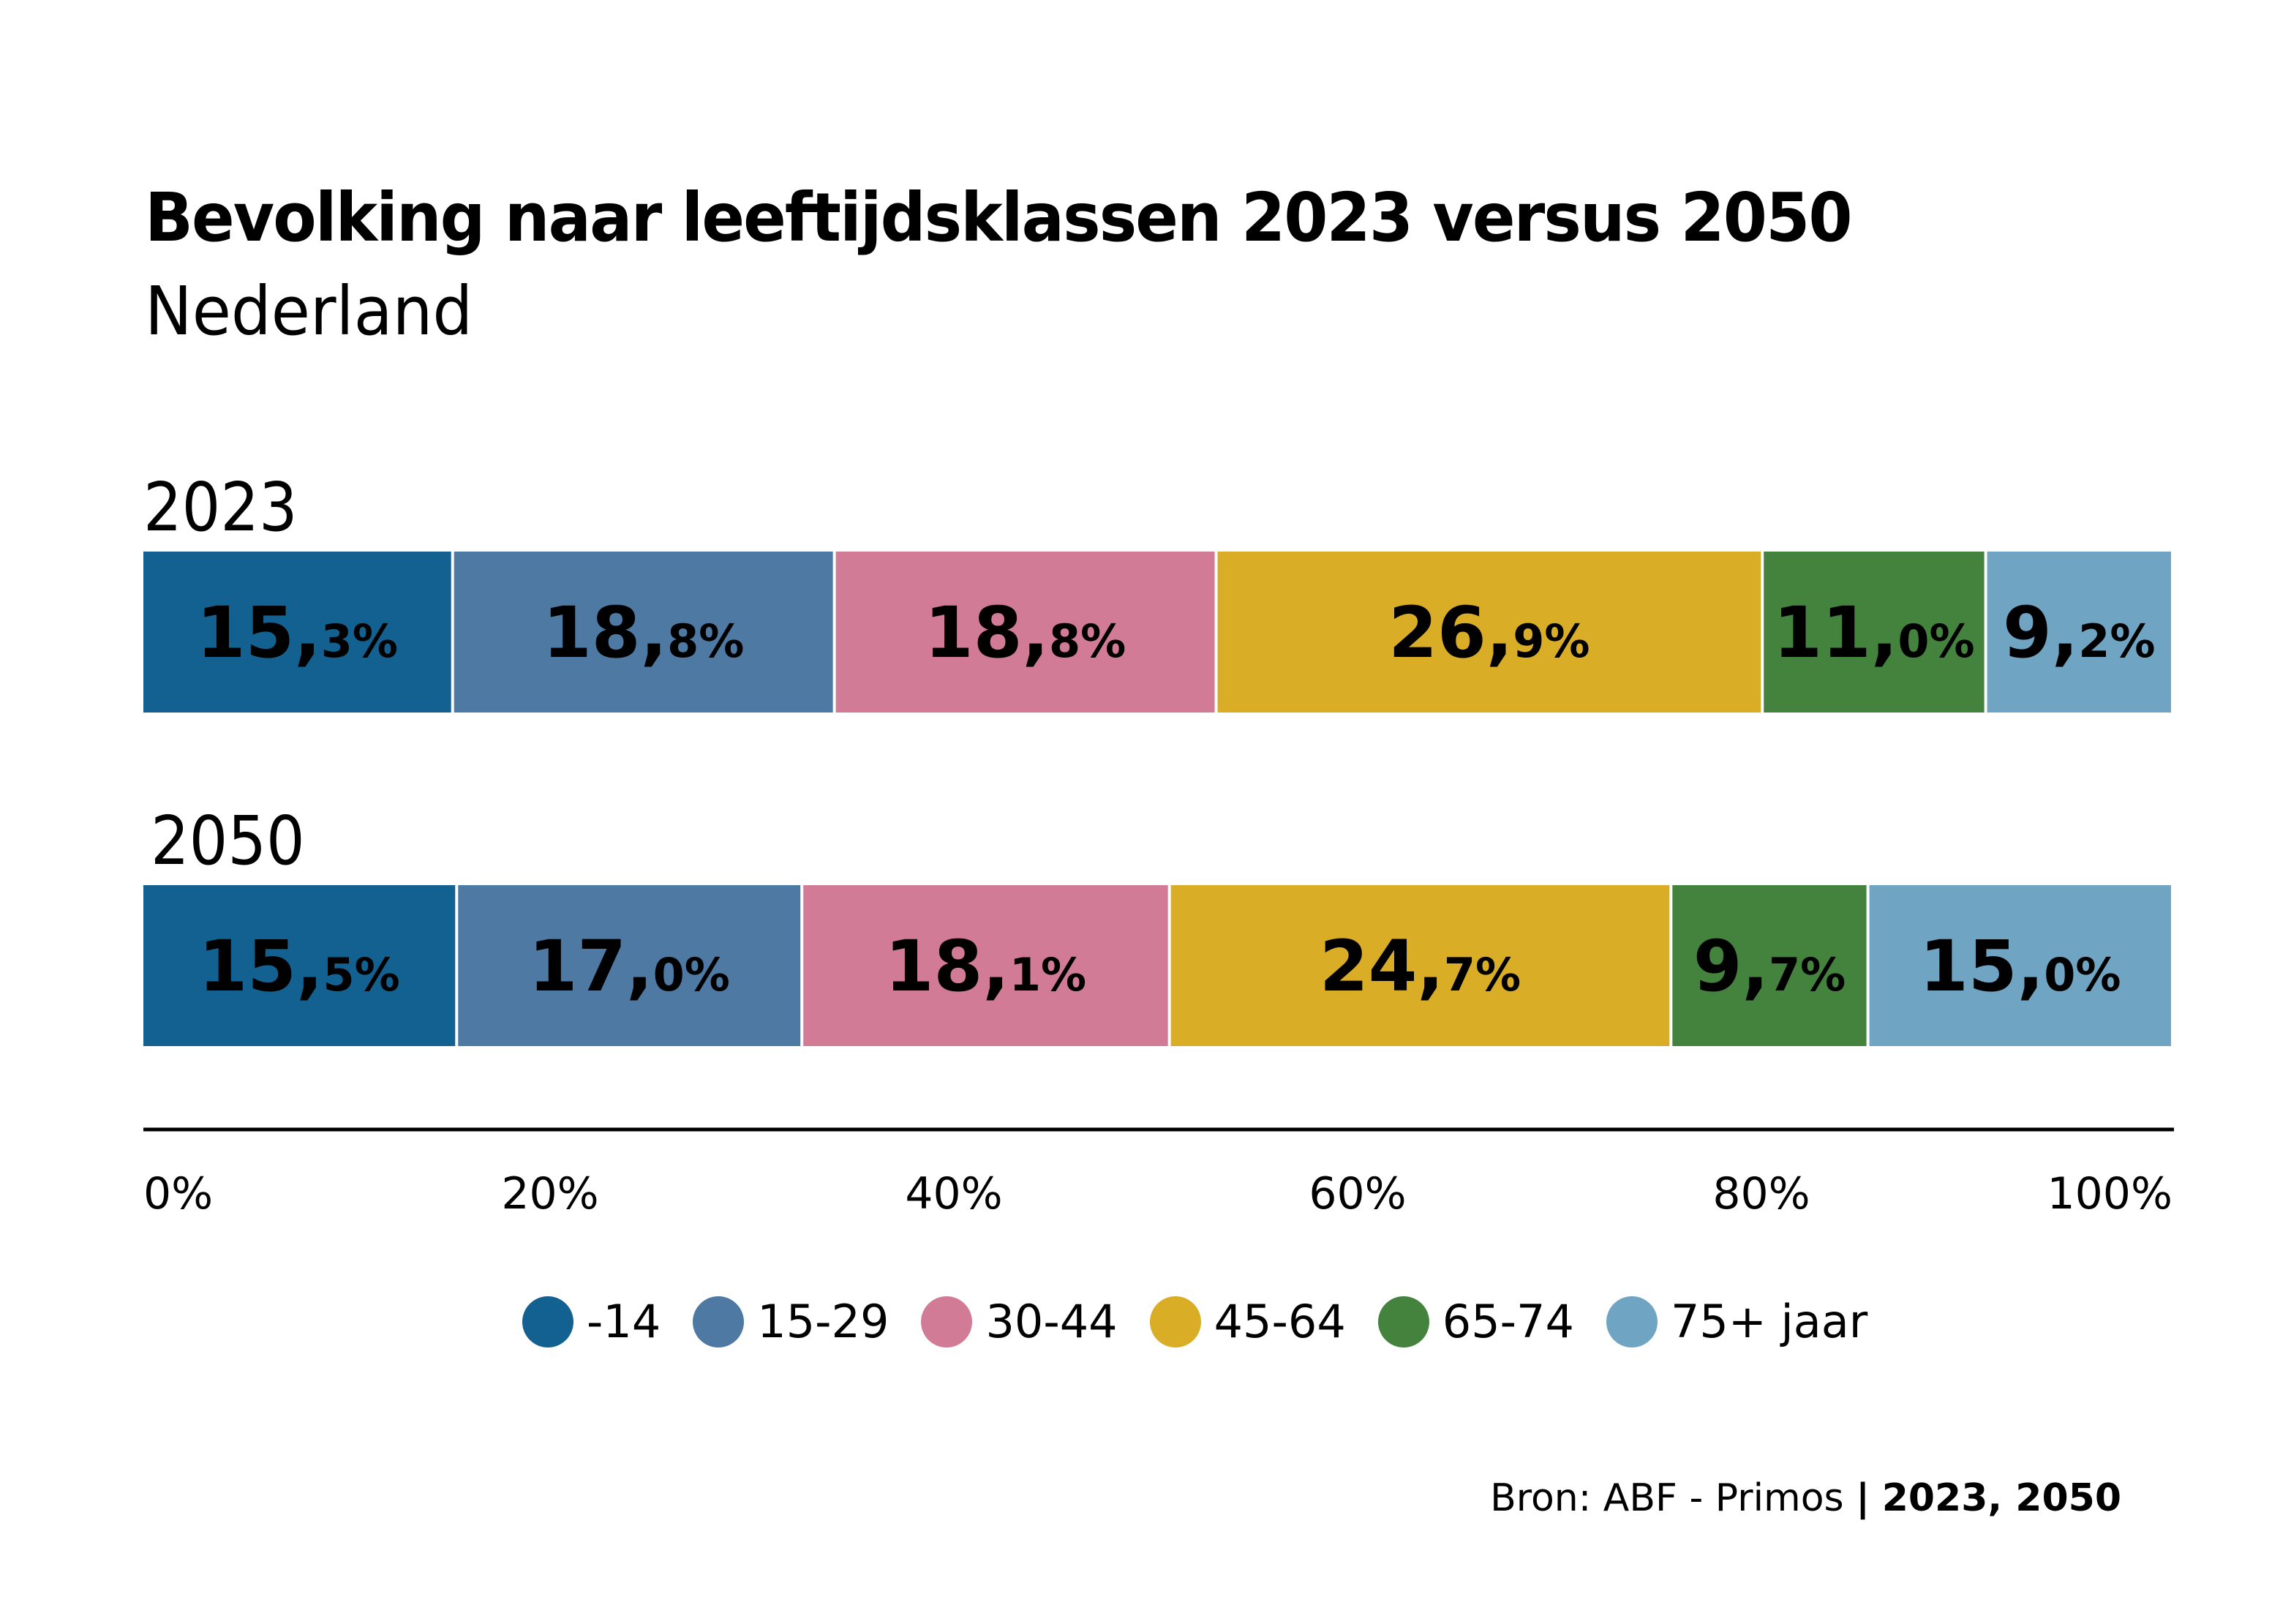 The image size is (2291, 1624). I want to click on data-label-2023-75-jaar: 9,2%, so click(2079, 633).